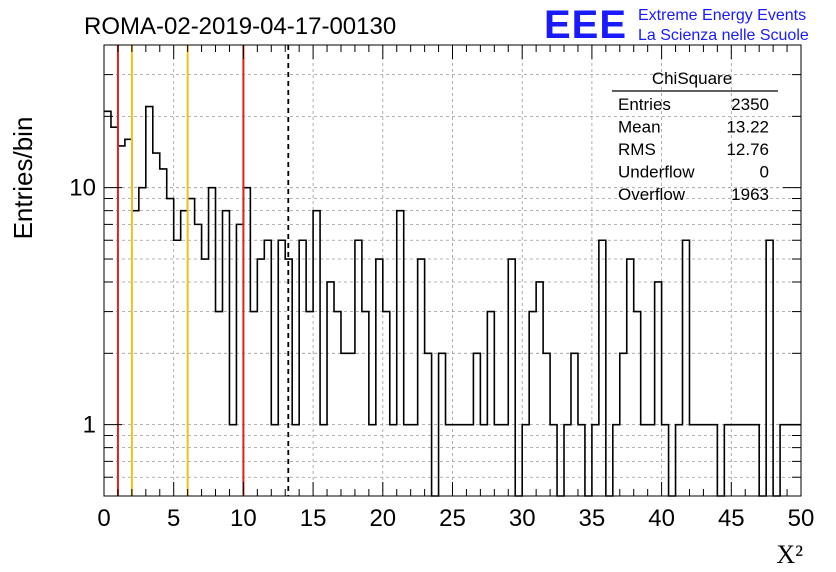  What do you see at coordinates (750, 104) in the screenshot?
I see `stats-row-value: 2350` at bounding box center [750, 104].